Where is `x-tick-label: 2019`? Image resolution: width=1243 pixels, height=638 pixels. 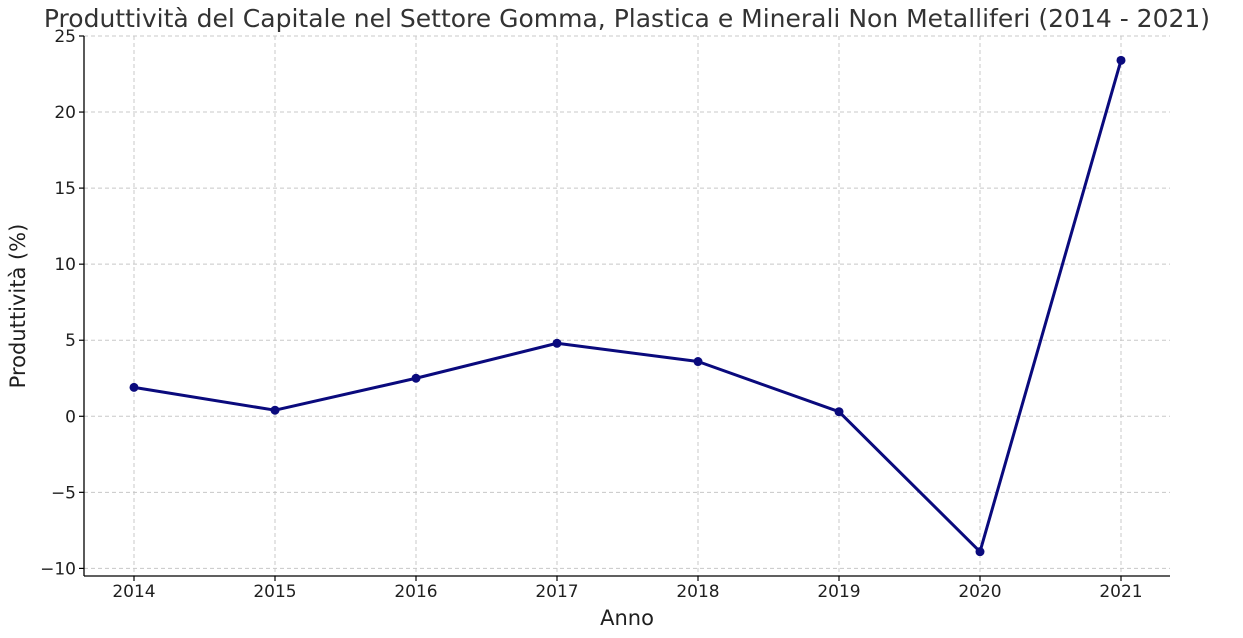 x-tick-label: 2019 is located at coordinates (838, 592).